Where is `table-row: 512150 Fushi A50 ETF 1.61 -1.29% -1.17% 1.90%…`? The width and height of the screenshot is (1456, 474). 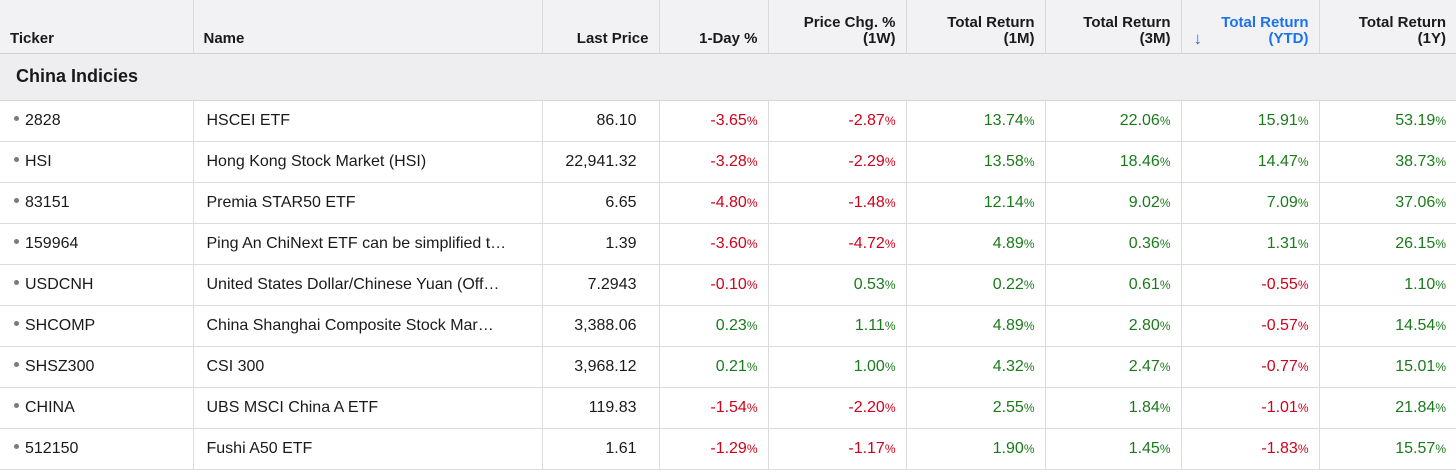 table-row: 512150 Fushi A50 ETF 1.61 -1.29% -1.17% 1.90%… is located at coordinates (728, 449).